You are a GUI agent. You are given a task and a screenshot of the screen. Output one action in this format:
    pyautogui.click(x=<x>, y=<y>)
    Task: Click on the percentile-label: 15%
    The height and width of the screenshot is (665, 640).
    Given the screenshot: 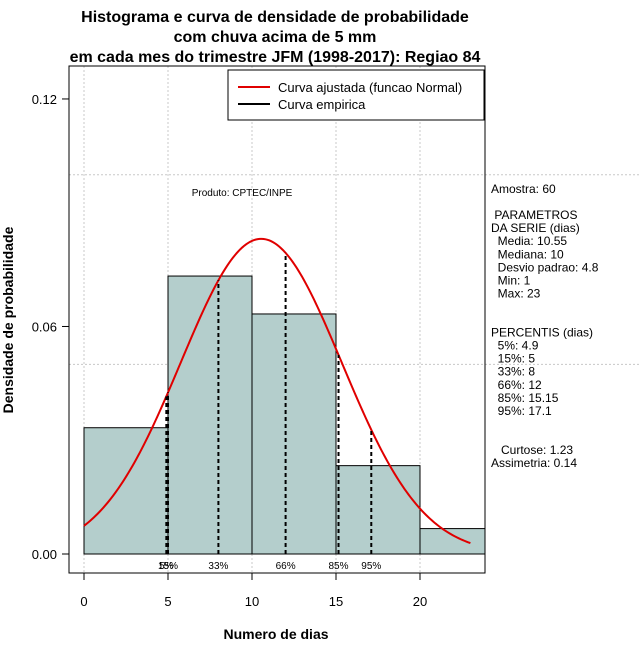 What is the action you would take?
    pyautogui.click(x=168, y=566)
    